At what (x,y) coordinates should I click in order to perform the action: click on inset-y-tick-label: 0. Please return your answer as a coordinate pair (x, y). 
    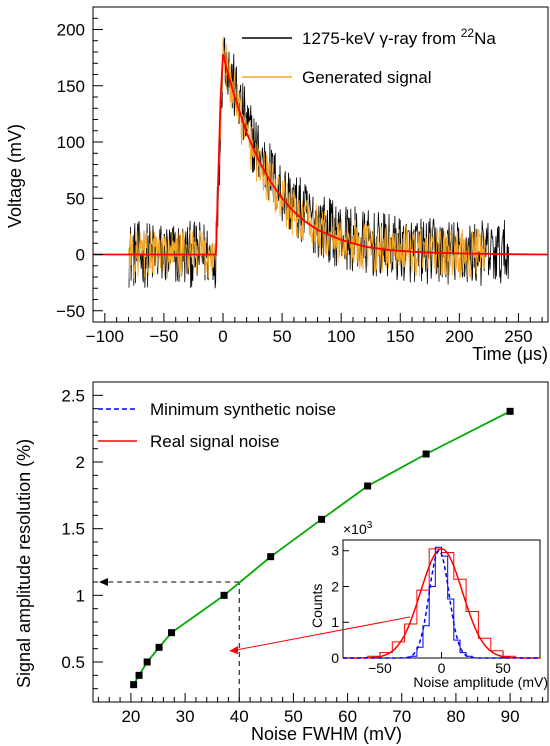
    Looking at the image, I should click on (335, 658).